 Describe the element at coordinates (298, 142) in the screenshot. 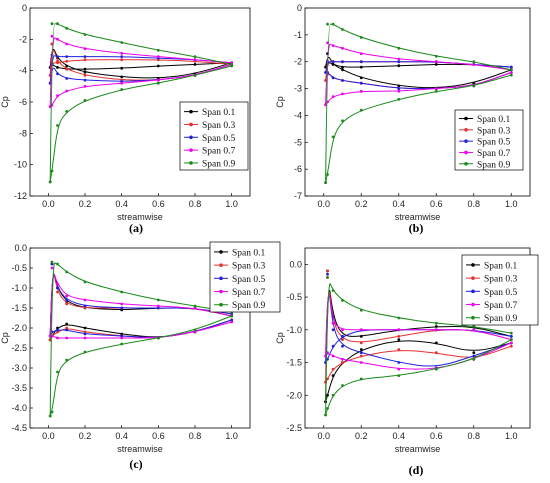

I see `y-tick-label: -5` at that location.